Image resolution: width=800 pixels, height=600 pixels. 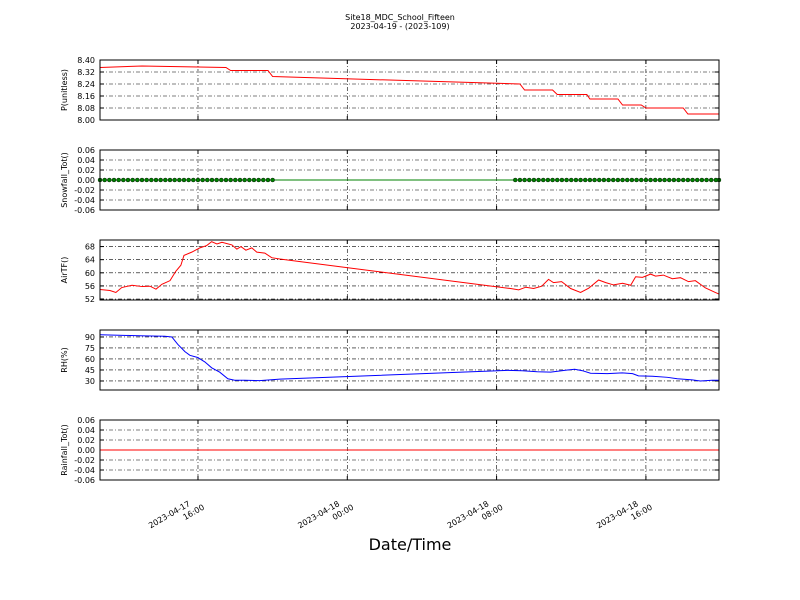 I want to click on y-tick-label: 0.00, so click(x=86, y=450).